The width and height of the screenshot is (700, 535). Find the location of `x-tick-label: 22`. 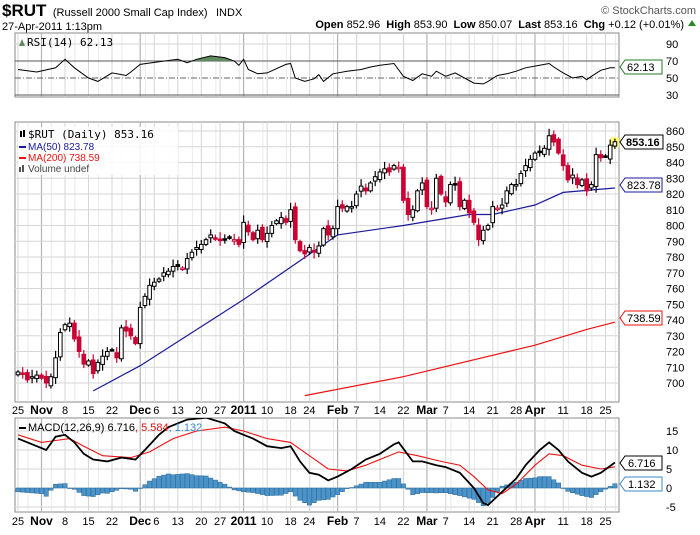

x-tick-label: 22 is located at coordinates (112, 411).